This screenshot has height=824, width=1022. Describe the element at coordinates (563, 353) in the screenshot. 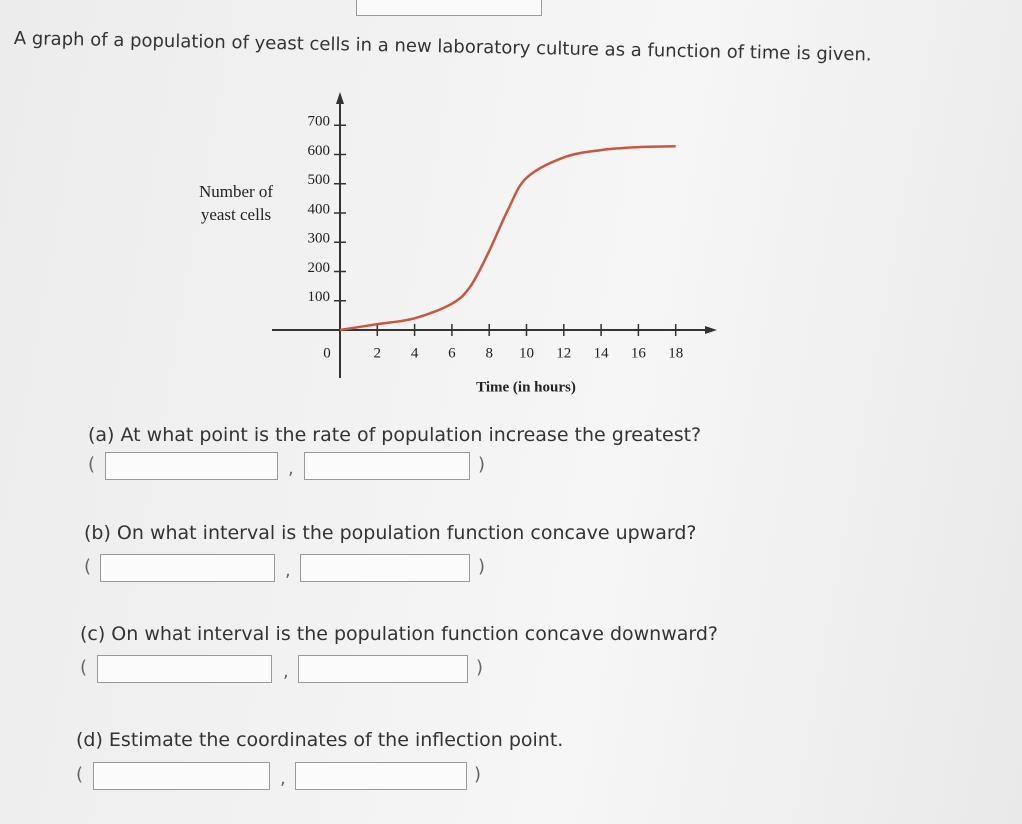

I see `x-tick-label: 12` at that location.